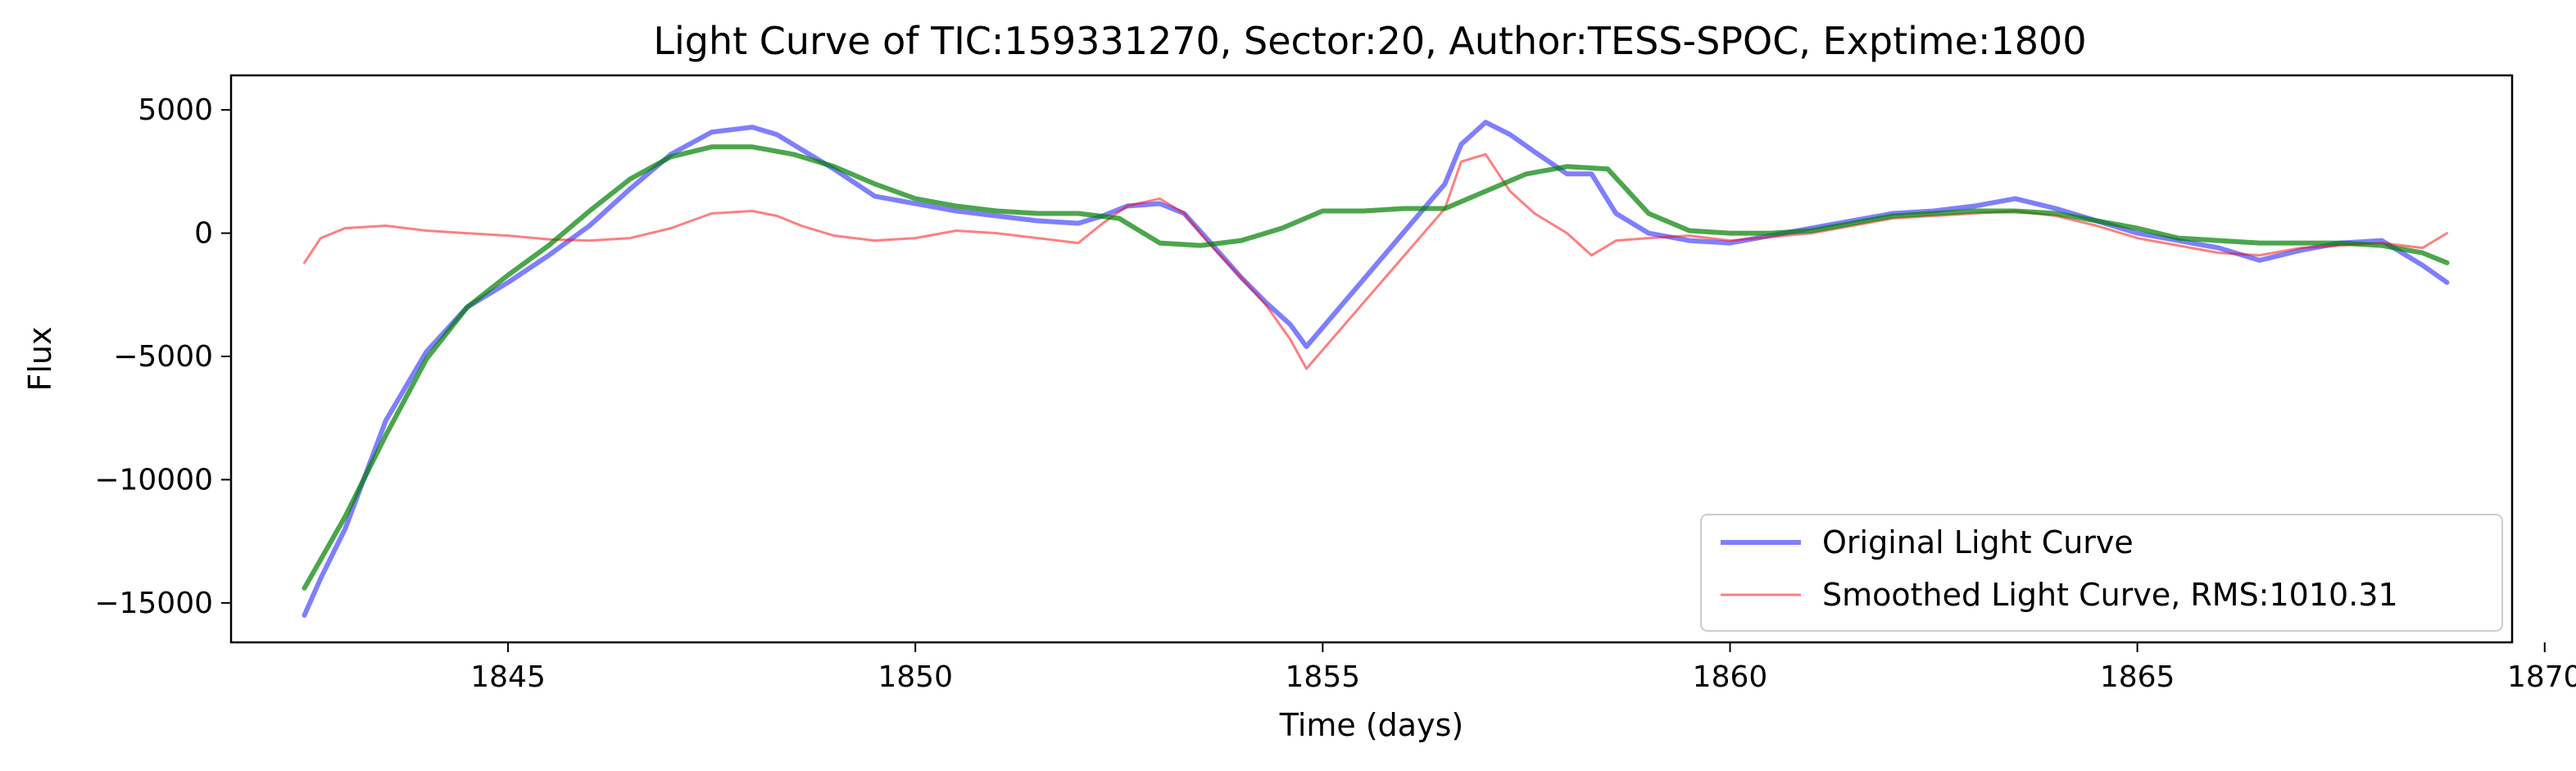  Describe the element at coordinates (1523, 668) in the screenshot. I see `x-axis-ticks: 1845 1850 1855 1860 1865 1870` at that location.